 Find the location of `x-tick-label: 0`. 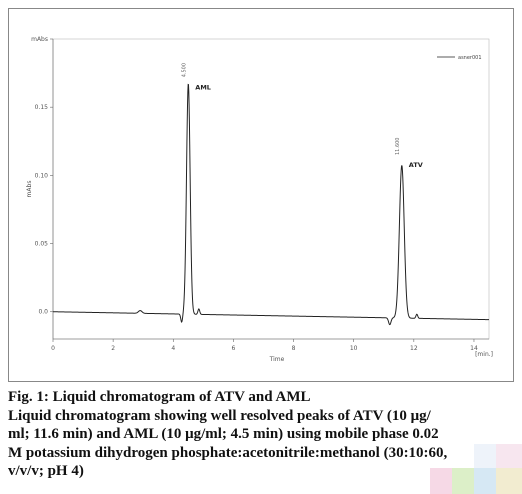

x-tick-label: 0 is located at coordinates (53, 348).